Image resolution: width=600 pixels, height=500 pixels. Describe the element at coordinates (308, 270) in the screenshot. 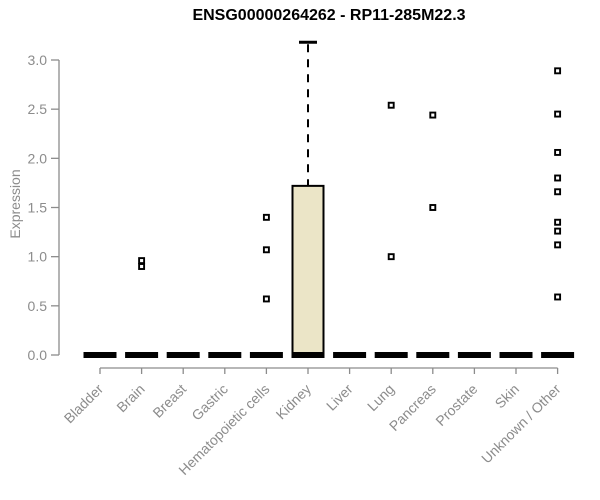

I see `box-kidney` at that location.